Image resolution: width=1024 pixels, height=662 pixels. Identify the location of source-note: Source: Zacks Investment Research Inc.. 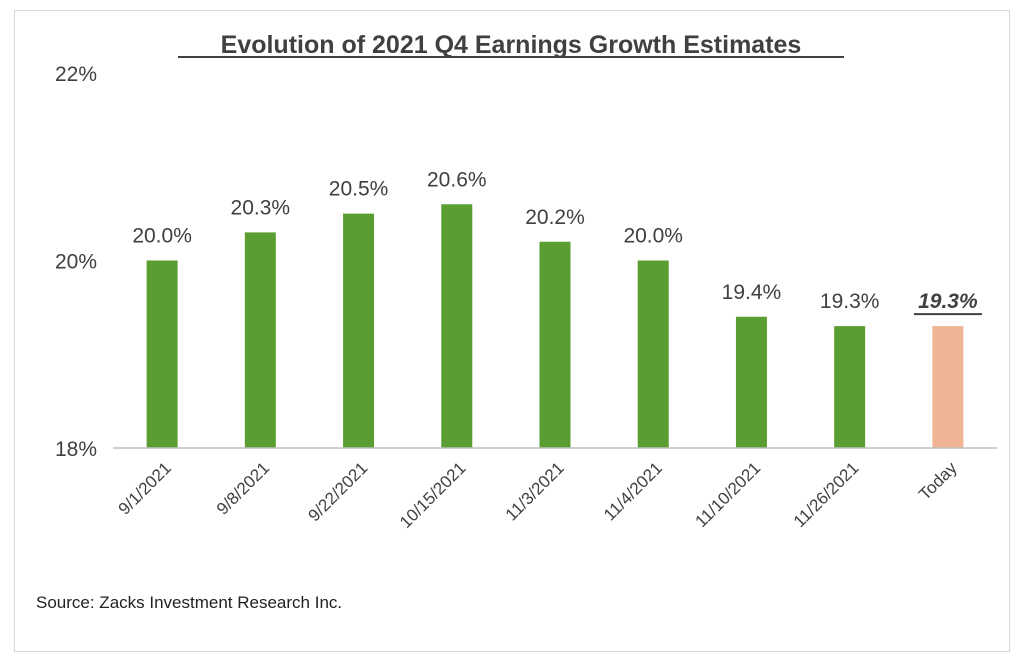
(189, 602).